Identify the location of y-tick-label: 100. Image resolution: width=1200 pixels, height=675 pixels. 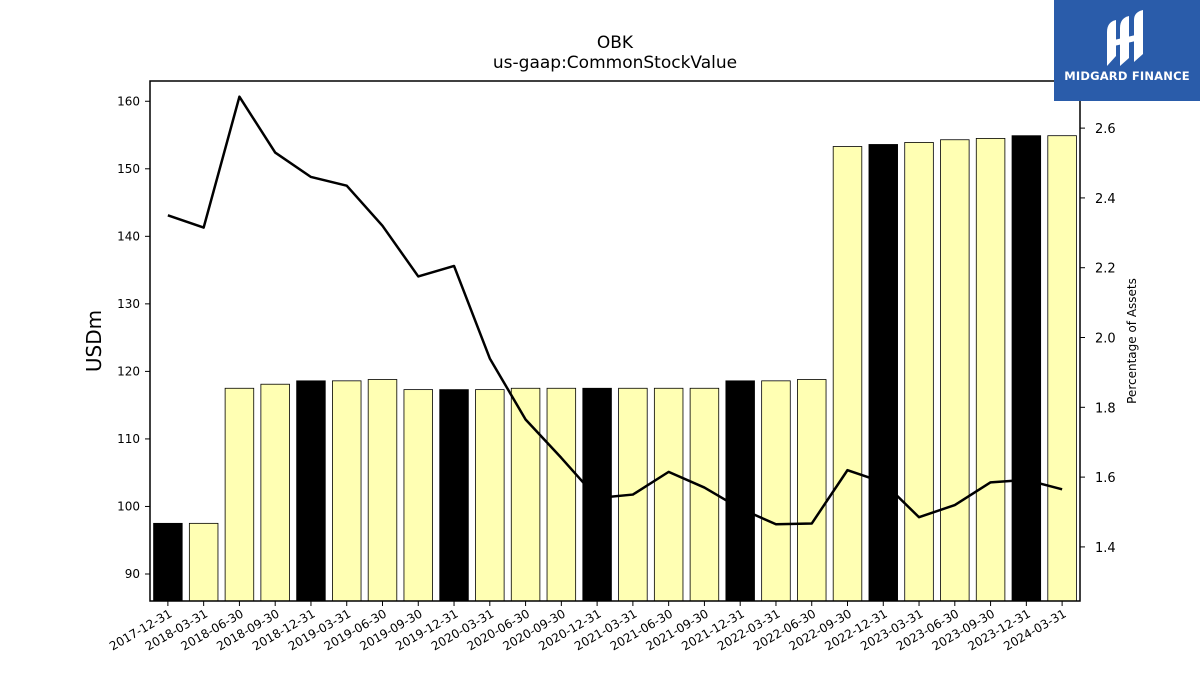
(128, 506).